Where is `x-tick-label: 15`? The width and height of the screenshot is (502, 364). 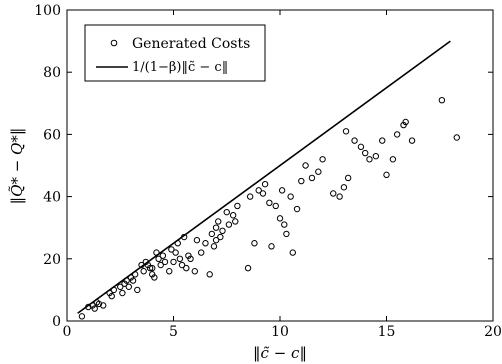
x-tick-label: 15 is located at coordinates (387, 332).